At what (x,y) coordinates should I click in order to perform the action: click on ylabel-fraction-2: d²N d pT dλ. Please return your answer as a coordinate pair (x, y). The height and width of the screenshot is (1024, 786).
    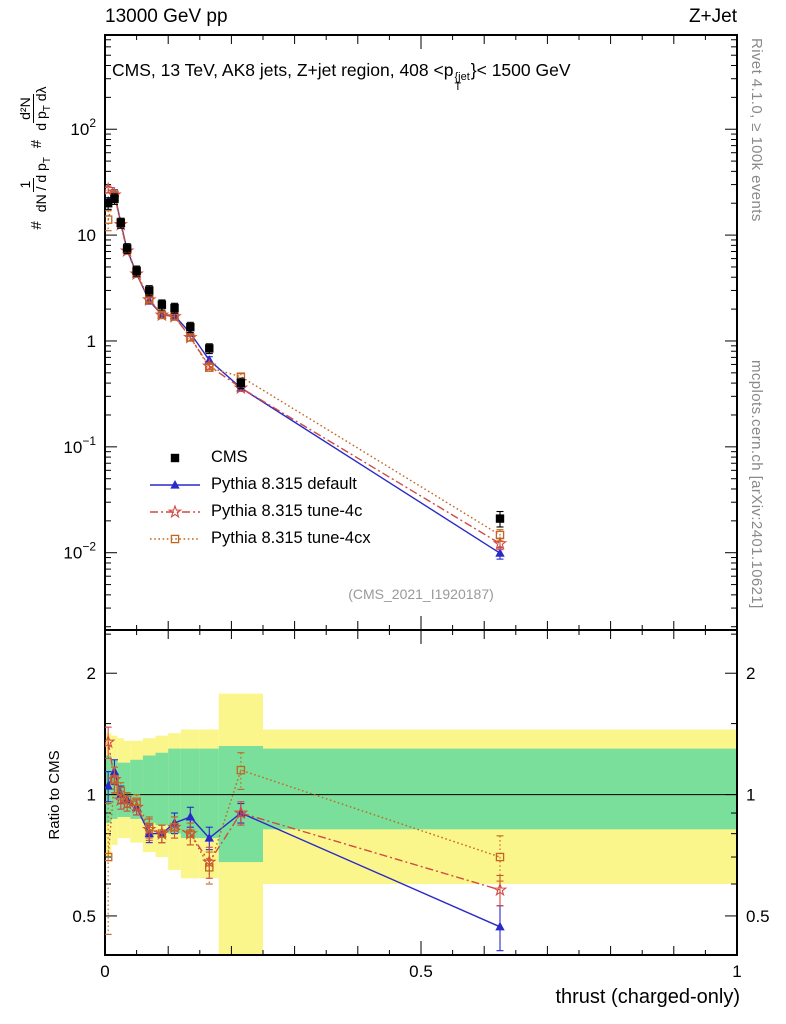
    Looking at the image, I should click on (36, 108).